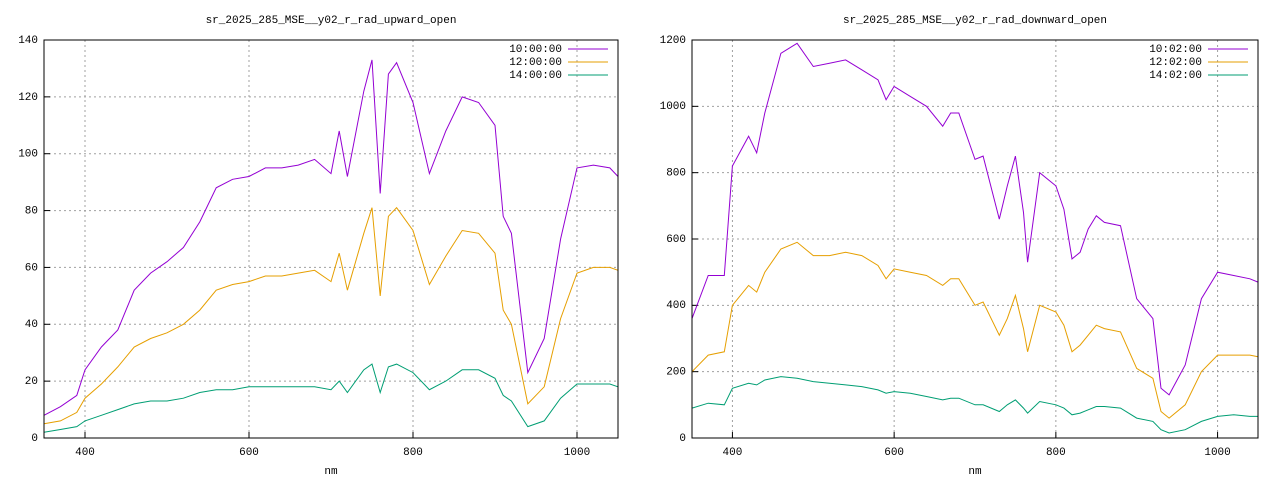 Image resolution: width=1280 pixels, height=480 pixels. What do you see at coordinates (31, 382) in the screenshot?
I see `y-tick-label: 20` at bounding box center [31, 382].